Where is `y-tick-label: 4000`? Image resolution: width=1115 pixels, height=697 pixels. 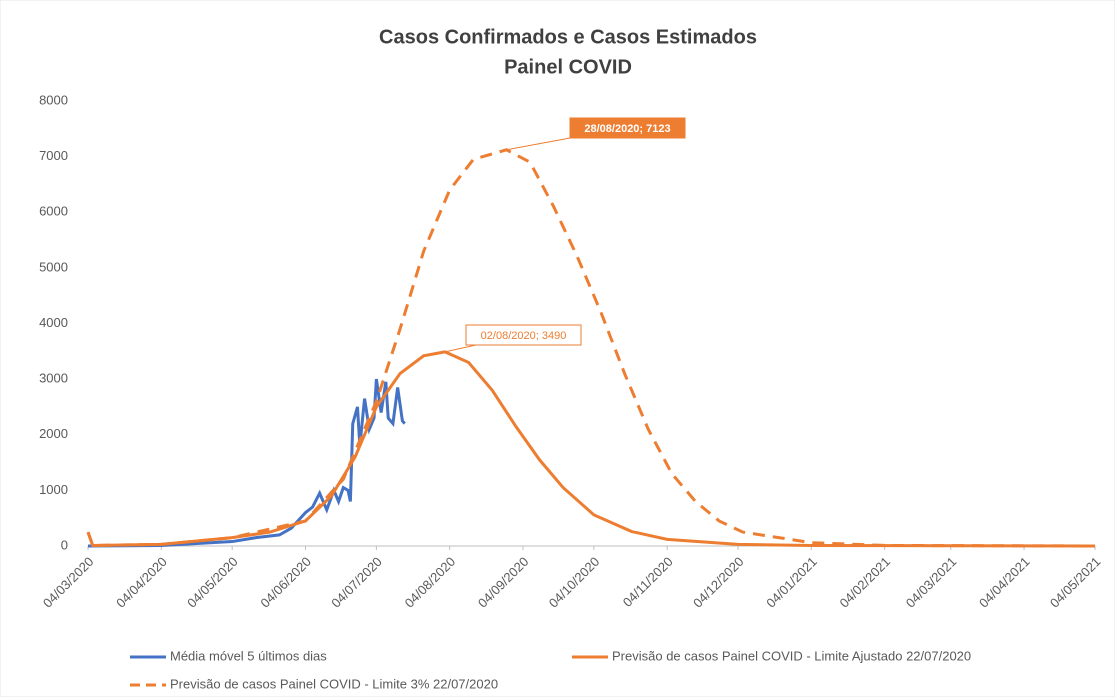
y-tick-label: 4000 is located at coordinates (53, 322).